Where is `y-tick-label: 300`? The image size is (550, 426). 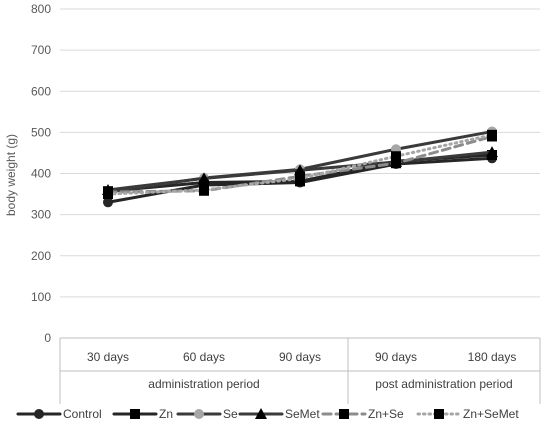 y-tick-label: 300 is located at coordinates (41, 215).